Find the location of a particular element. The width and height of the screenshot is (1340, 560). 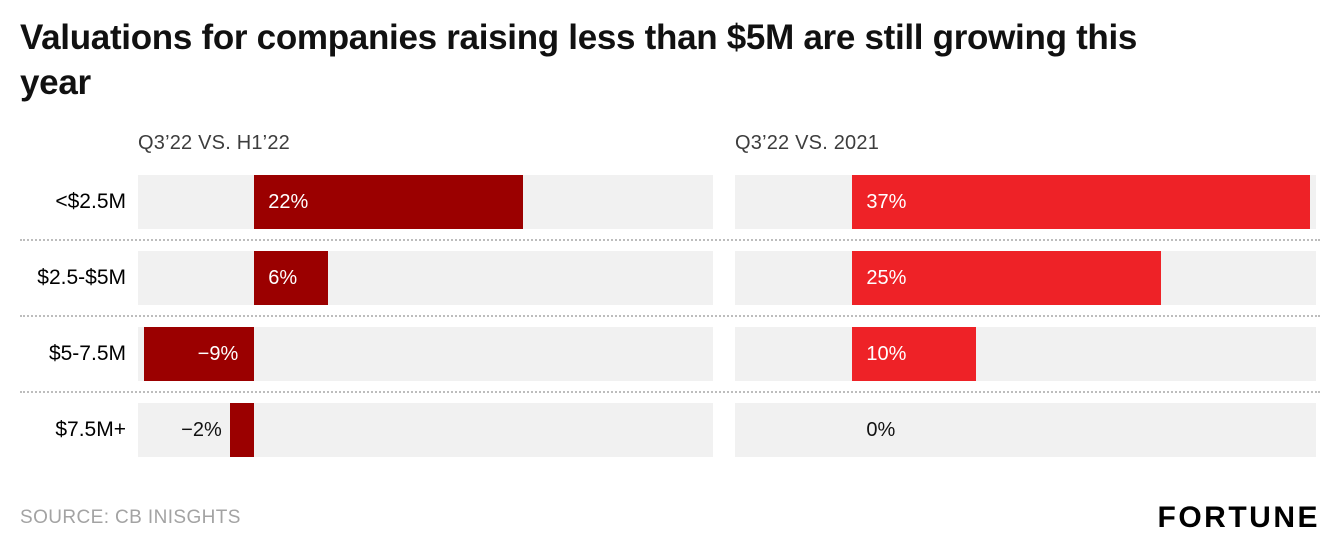

row-label: $7.5M+ is located at coordinates (90, 429).